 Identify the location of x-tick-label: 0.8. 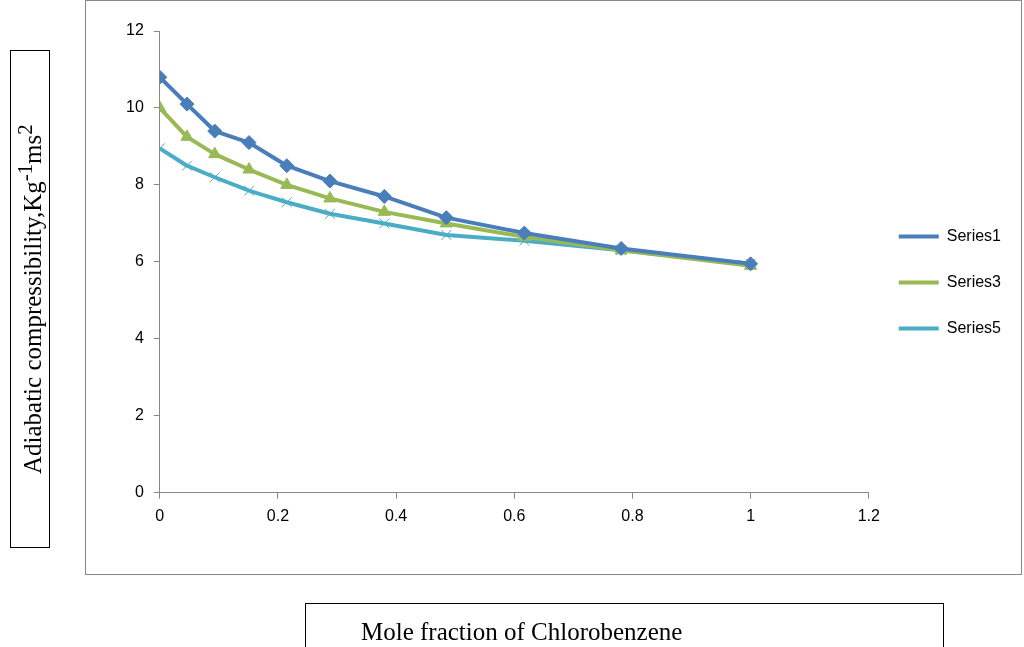
(632, 515).